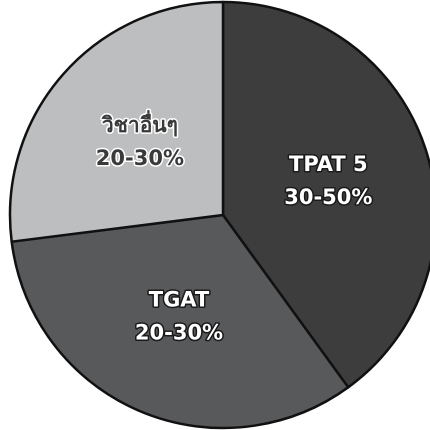 This screenshot has width=430, height=430. What do you see at coordinates (328, 197) in the screenshot?
I see `pie-value-tpat5: 30-50%` at bounding box center [328, 197].